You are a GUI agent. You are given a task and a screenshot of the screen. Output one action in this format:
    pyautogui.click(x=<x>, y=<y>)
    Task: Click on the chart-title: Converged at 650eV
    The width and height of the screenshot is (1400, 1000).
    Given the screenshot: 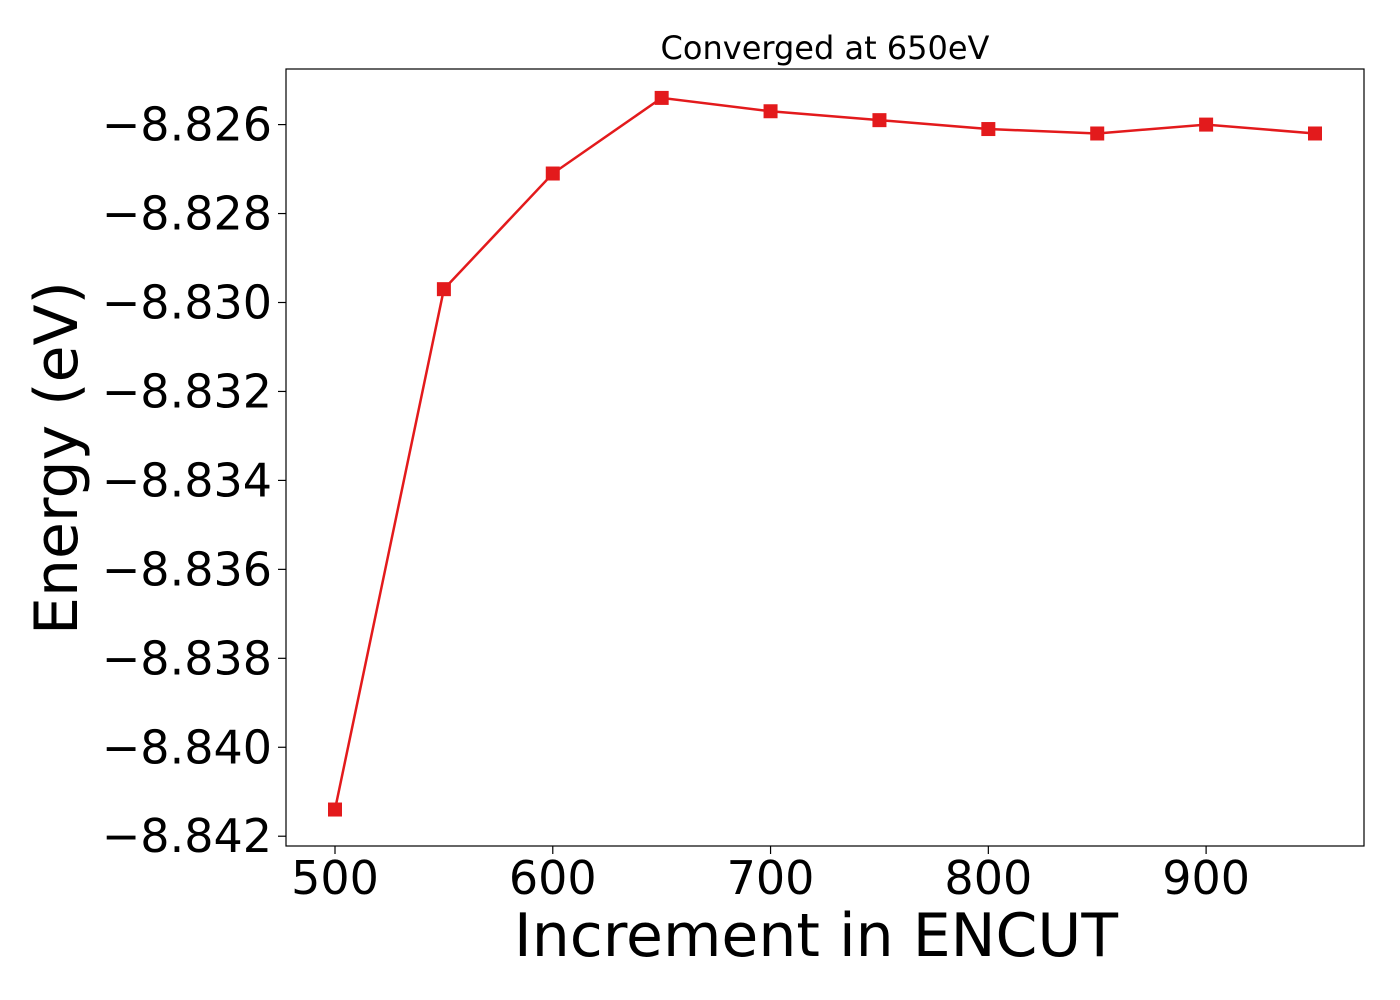 What is the action you would take?
    pyautogui.click(x=825, y=48)
    